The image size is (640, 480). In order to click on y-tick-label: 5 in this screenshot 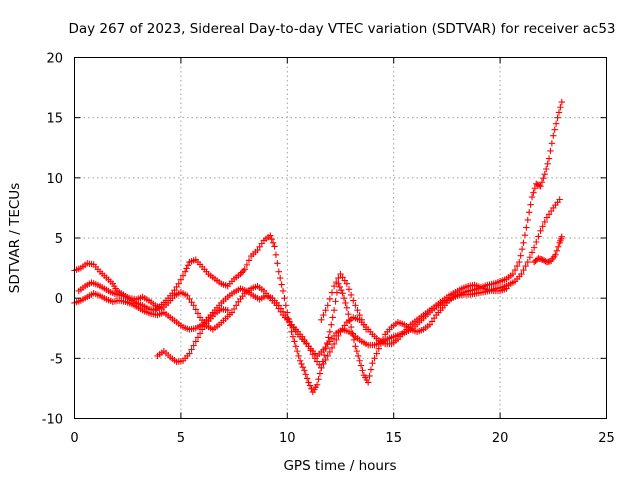, I will do `click(59, 239)`.